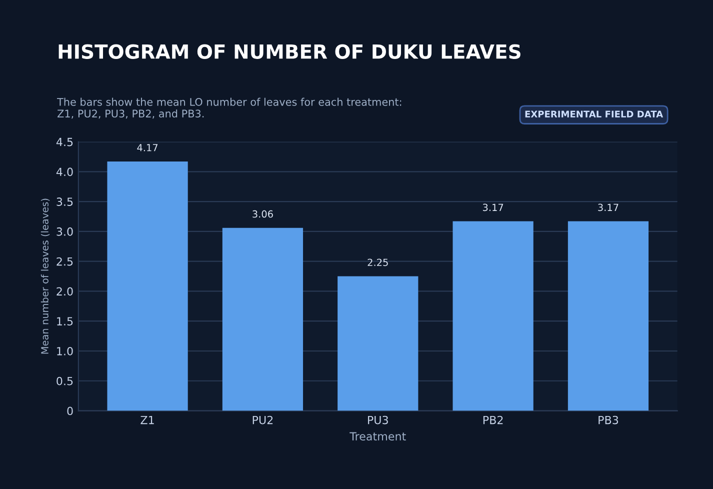  What do you see at coordinates (493, 420) in the screenshot?
I see `x-tick-label: PB2` at bounding box center [493, 420].